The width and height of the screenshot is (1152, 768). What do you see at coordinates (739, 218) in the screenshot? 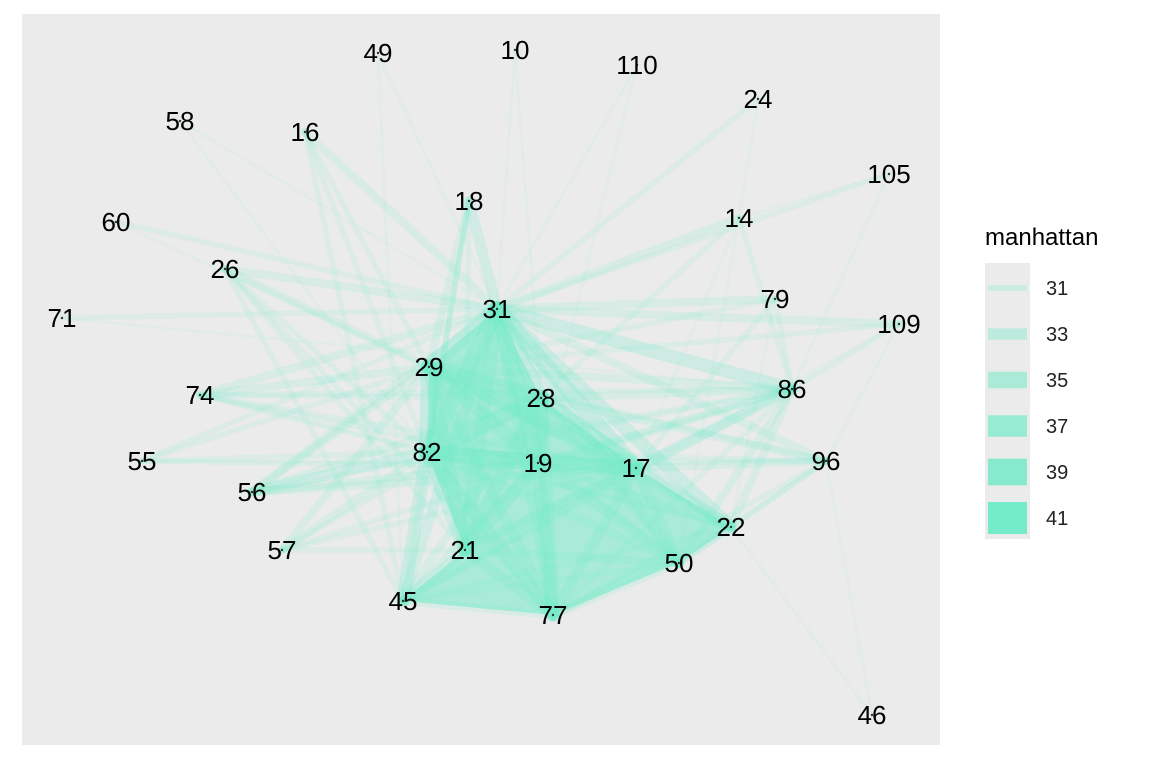
I see `node-label-14: 14` at bounding box center [739, 218].